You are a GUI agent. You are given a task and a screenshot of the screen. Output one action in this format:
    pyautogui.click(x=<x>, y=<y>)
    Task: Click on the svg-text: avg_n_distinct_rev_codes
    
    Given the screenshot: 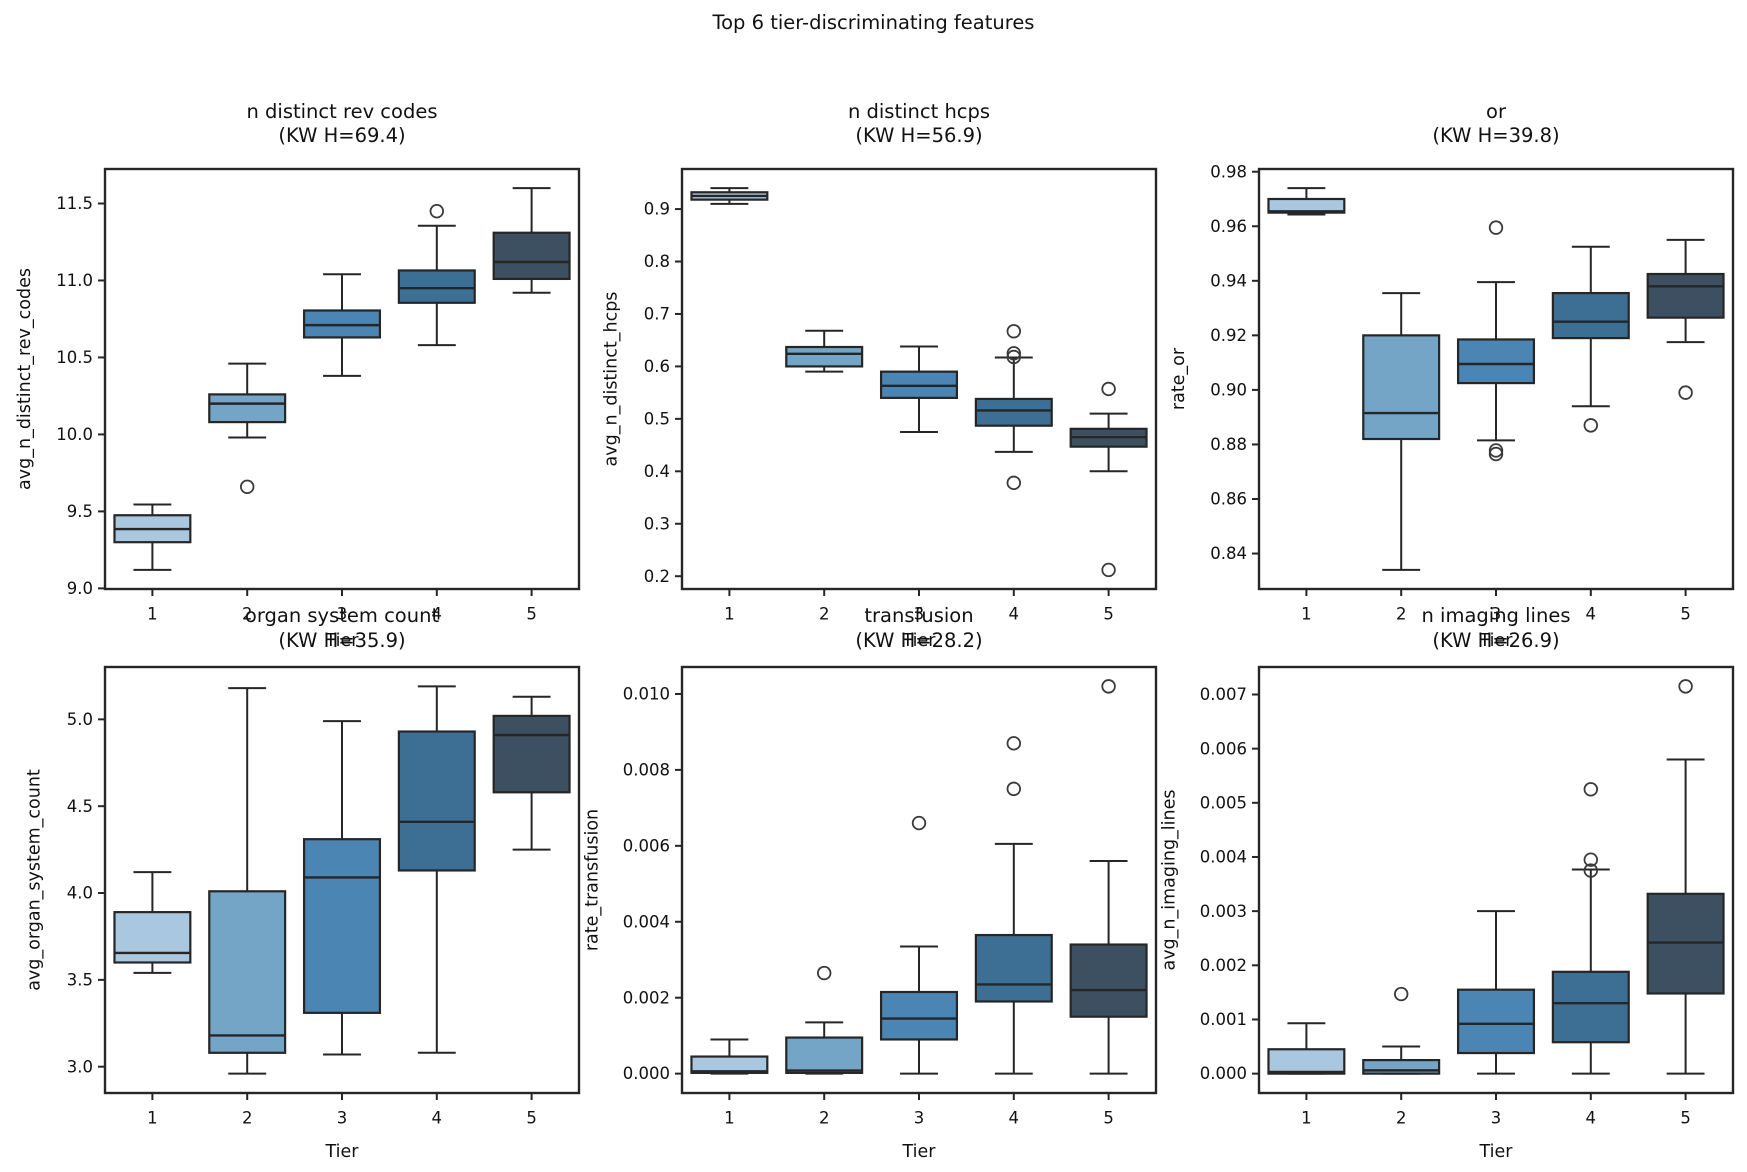 What is the action you would take?
    pyautogui.click(x=25, y=379)
    